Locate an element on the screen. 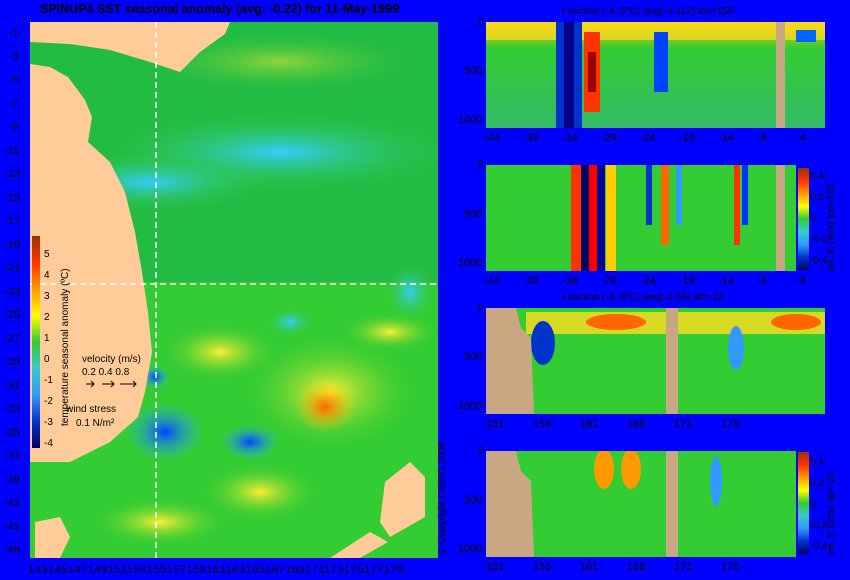 Image resolution: width=850 pixels, height=580 pixels. map-ytick: -31 is located at coordinates (12, 385).